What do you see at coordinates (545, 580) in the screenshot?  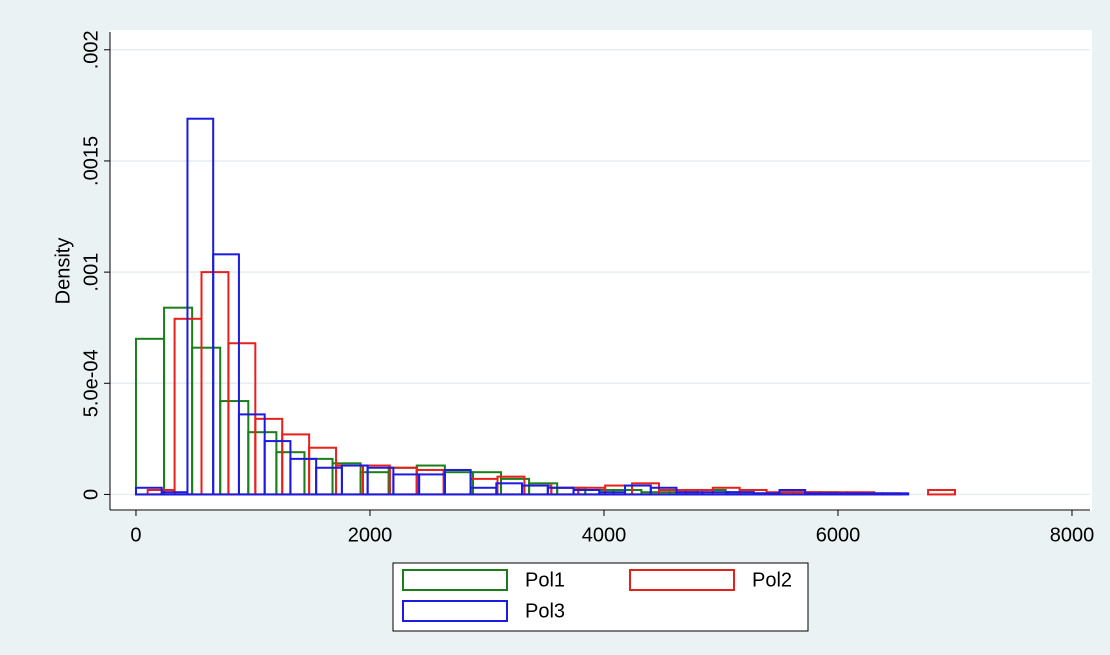 I see `legend-label: Pol1` at bounding box center [545, 580].